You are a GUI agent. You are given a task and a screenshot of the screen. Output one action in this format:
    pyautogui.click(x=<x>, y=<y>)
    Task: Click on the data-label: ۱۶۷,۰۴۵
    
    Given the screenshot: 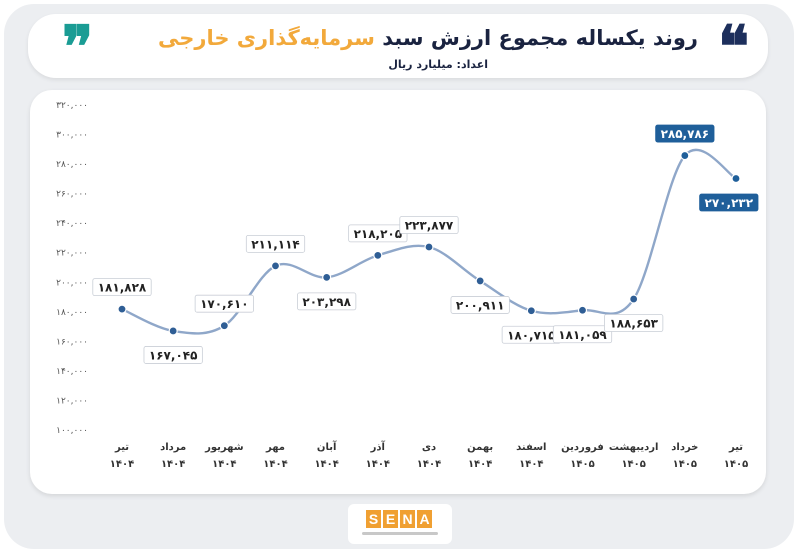 What is the action you would take?
    pyautogui.click(x=173, y=355)
    